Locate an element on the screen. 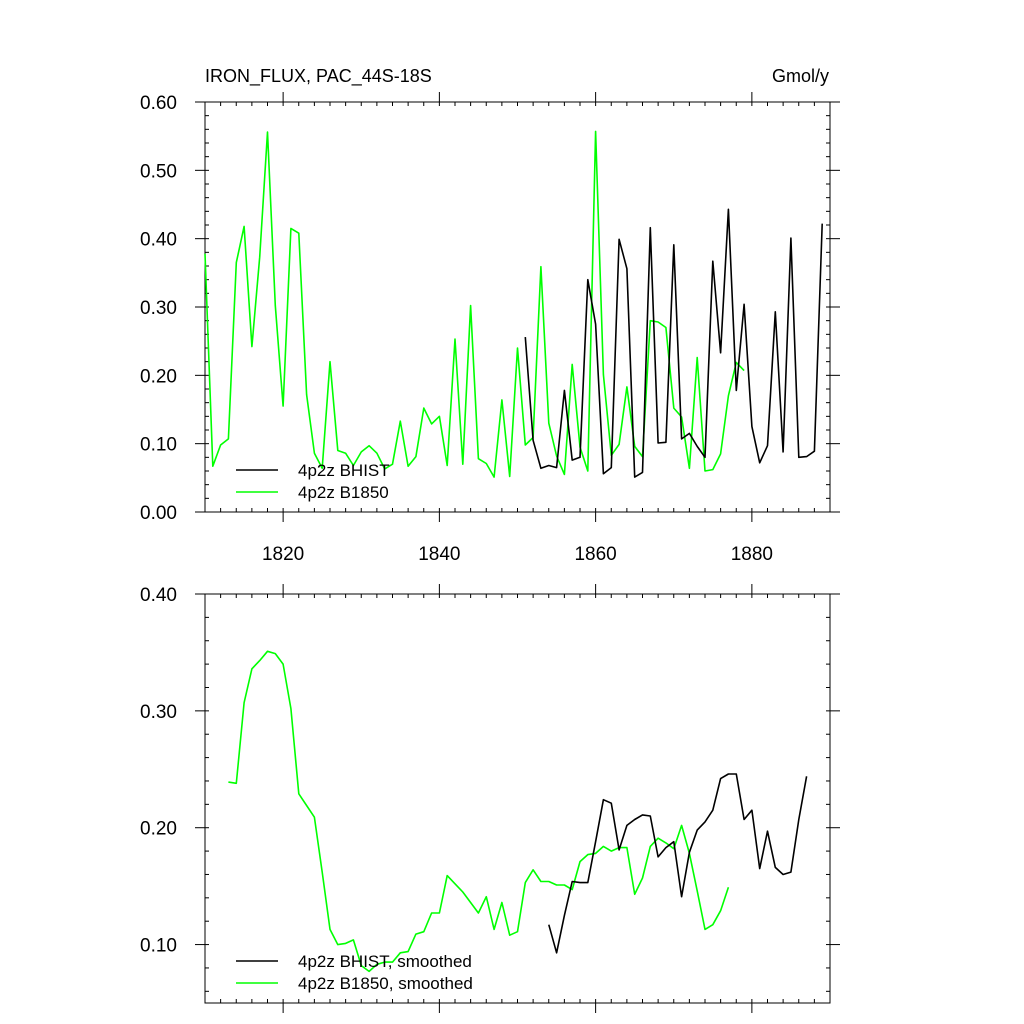 This screenshot has width=1024, height=1024. chart-title: IRON_FLUX, PAC_44S-18S is located at coordinates (318, 76).